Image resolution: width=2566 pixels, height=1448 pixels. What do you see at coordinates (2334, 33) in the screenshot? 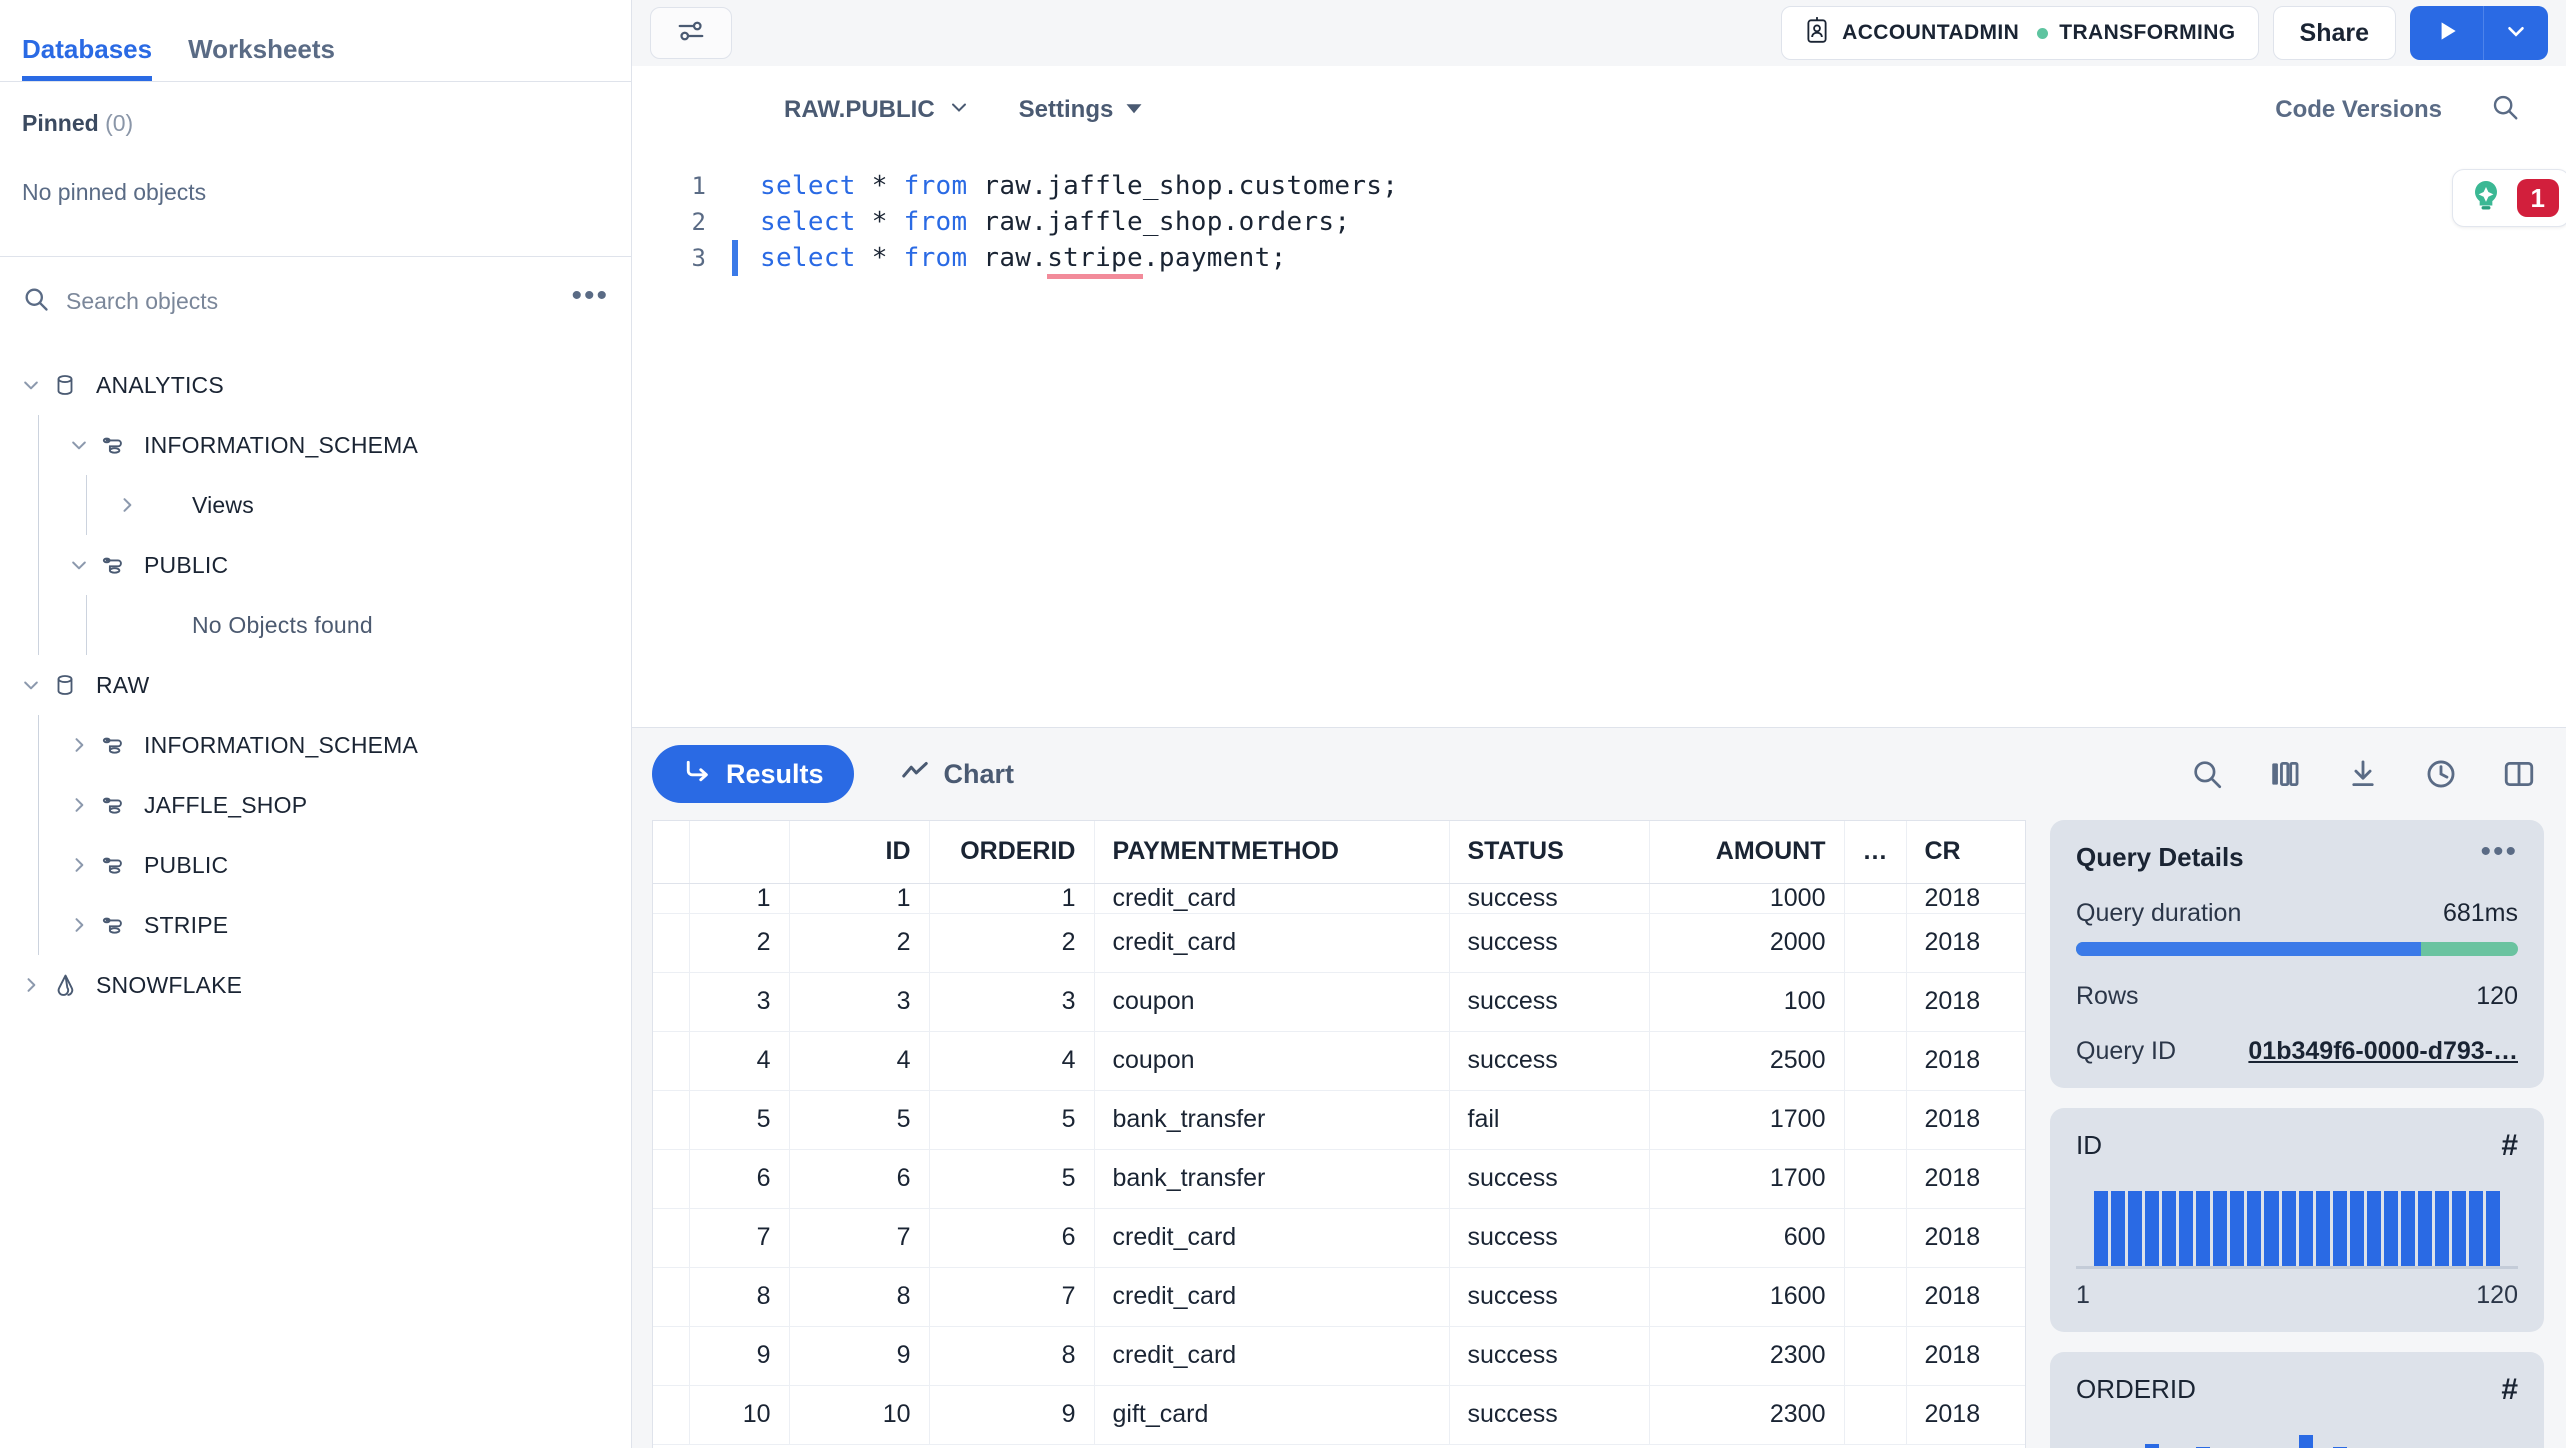
I see `share-button: Share` at bounding box center [2334, 33].